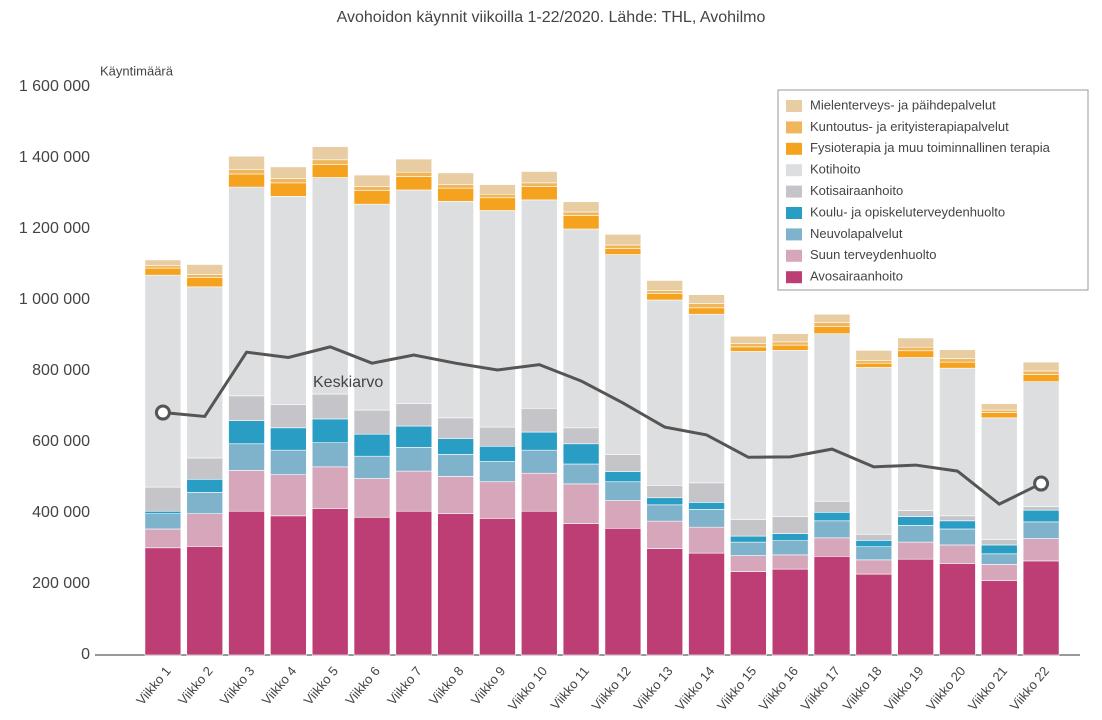 Image resolution: width=1102 pixels, height=720 pixels. I want to click on line-annotation: Keskiarvo, so click(348, 382).